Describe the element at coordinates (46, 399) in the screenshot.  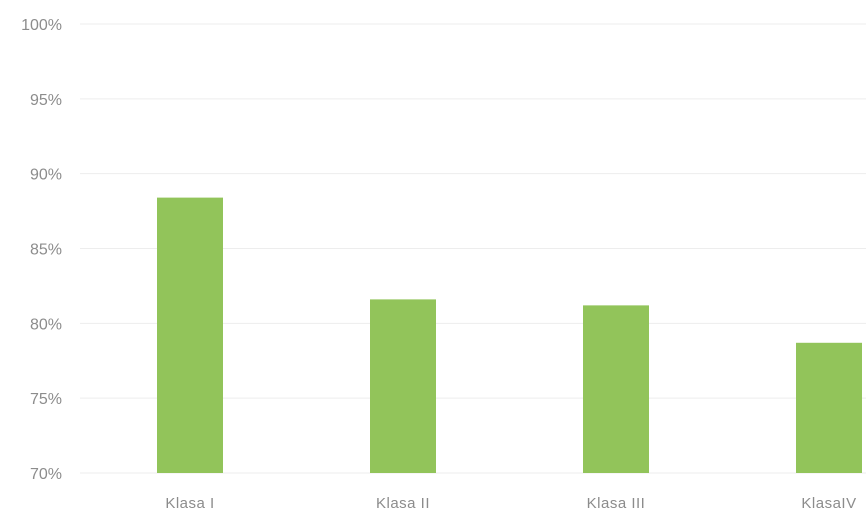
I see `y-tick-label: 75%` at that location.